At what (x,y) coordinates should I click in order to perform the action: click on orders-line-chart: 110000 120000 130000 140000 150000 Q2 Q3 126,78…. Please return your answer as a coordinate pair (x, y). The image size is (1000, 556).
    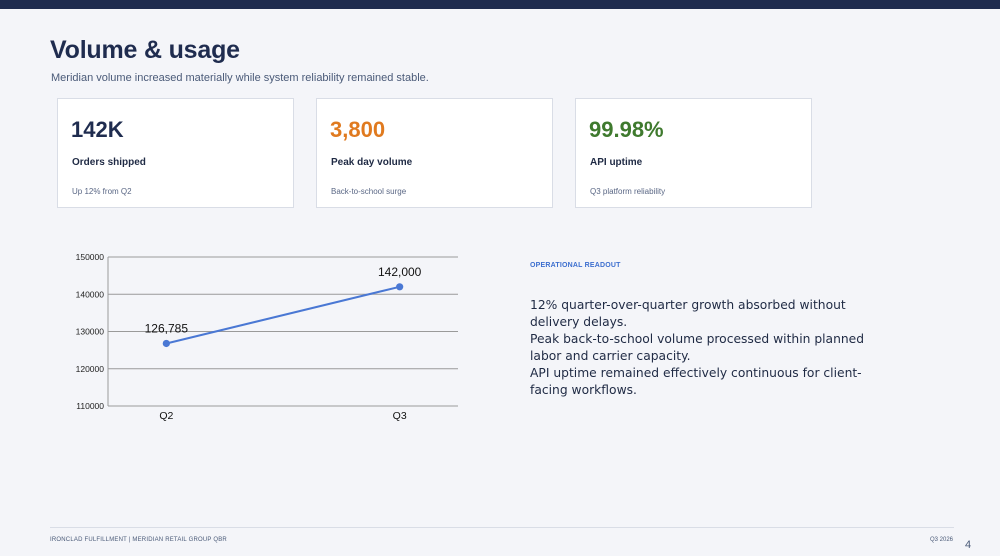
    Looking at the image, I should click on (270, 336).